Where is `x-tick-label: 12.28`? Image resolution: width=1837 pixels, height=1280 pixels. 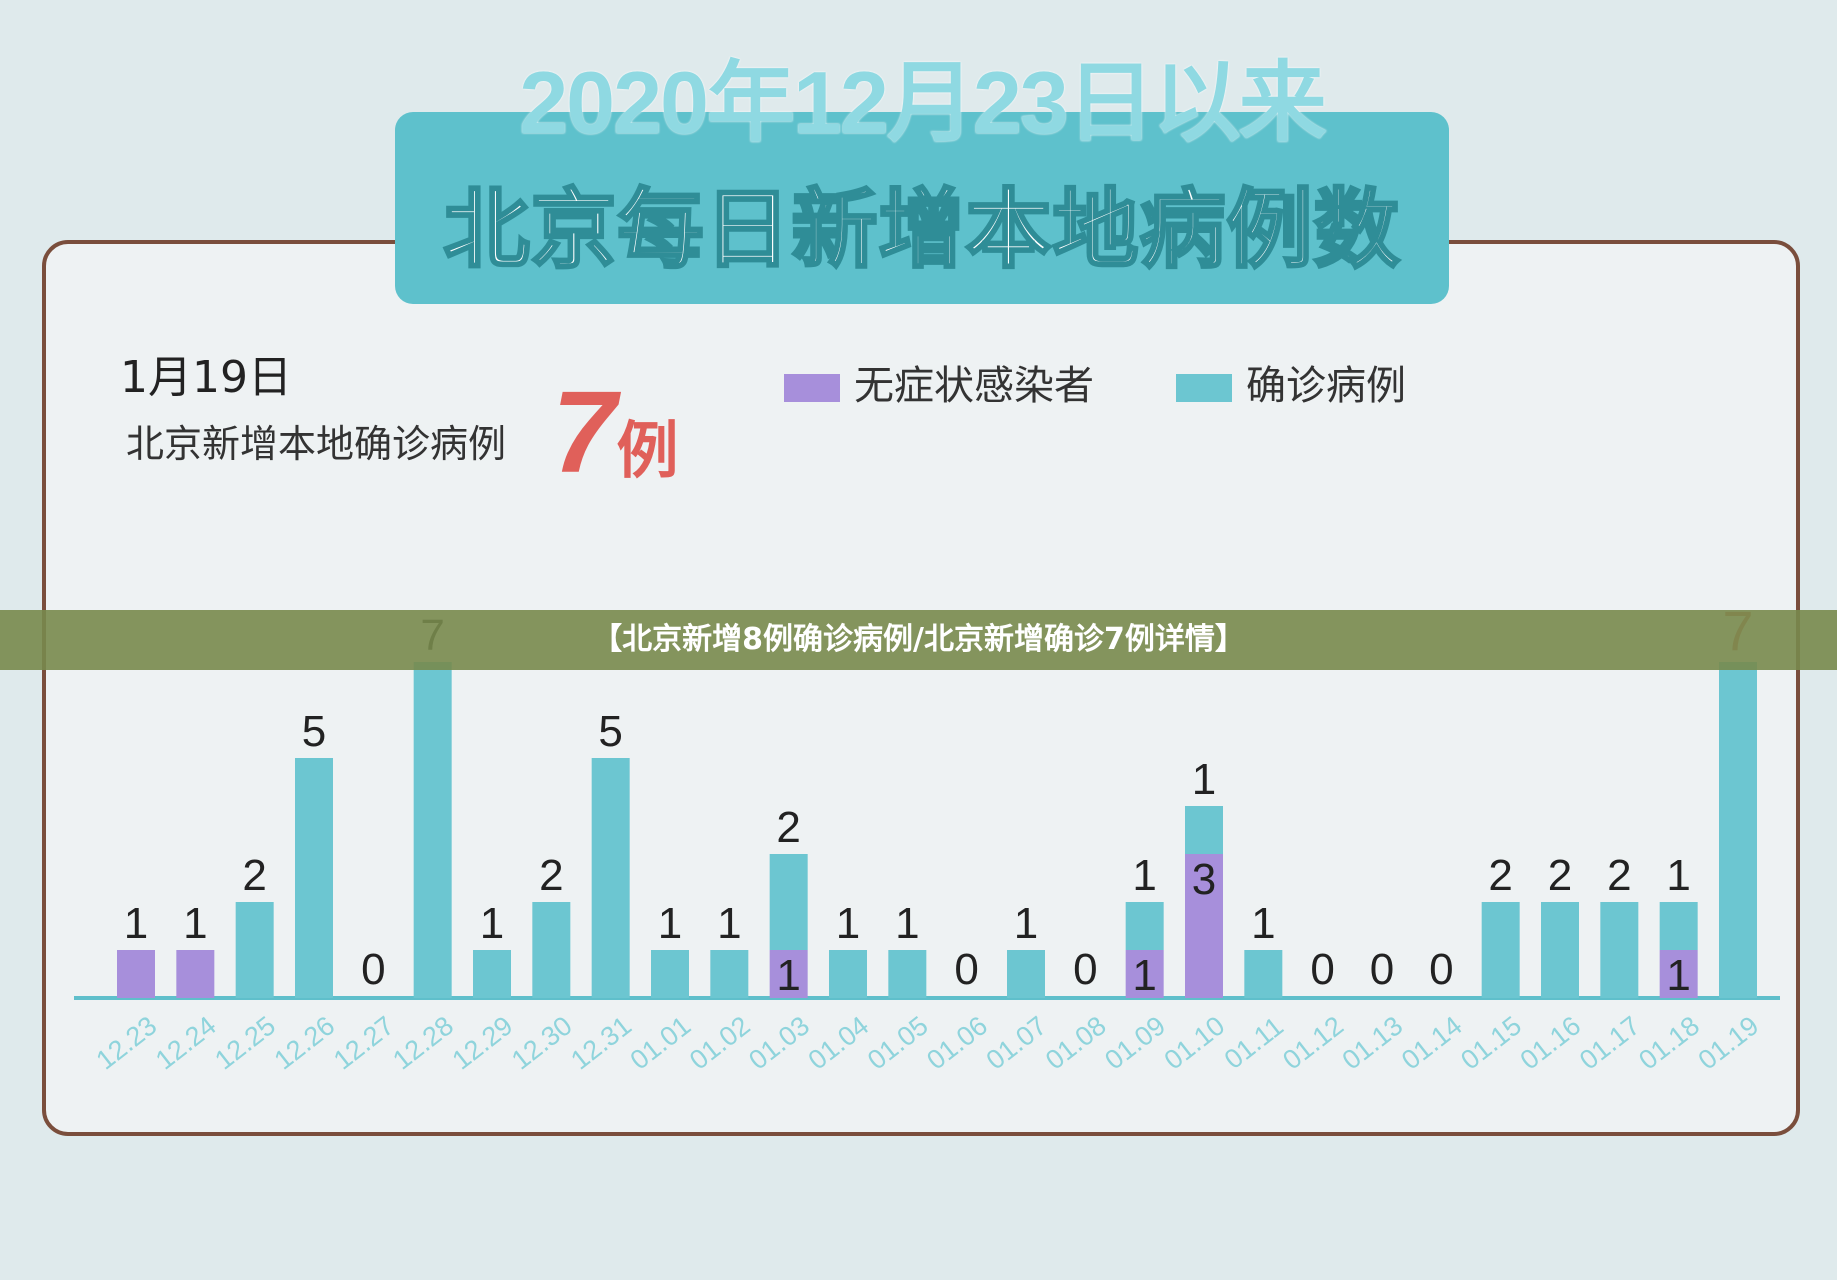 x-tick-label: 12.28 is located at coordinates (423, 1042).